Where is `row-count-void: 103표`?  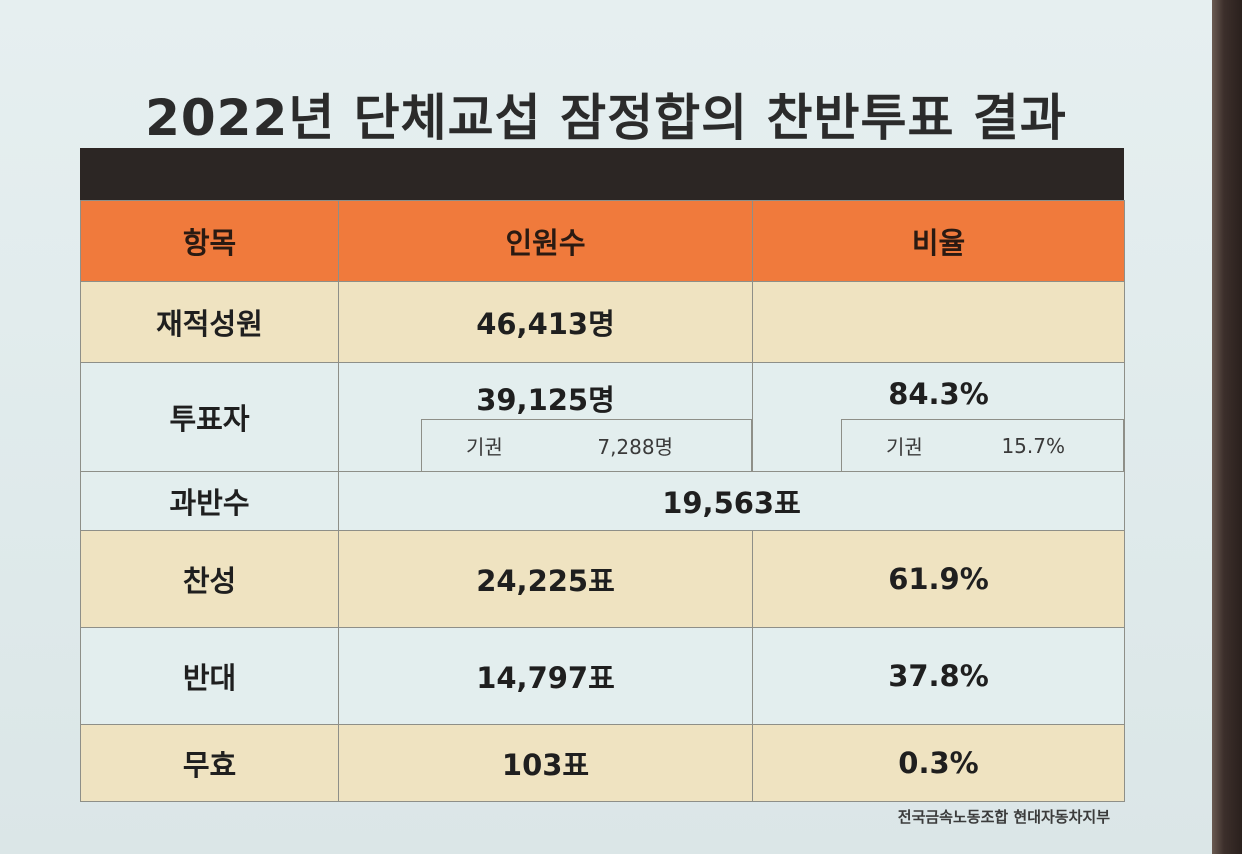 row-count-void: 103표 is located at coordinates (545, 763).